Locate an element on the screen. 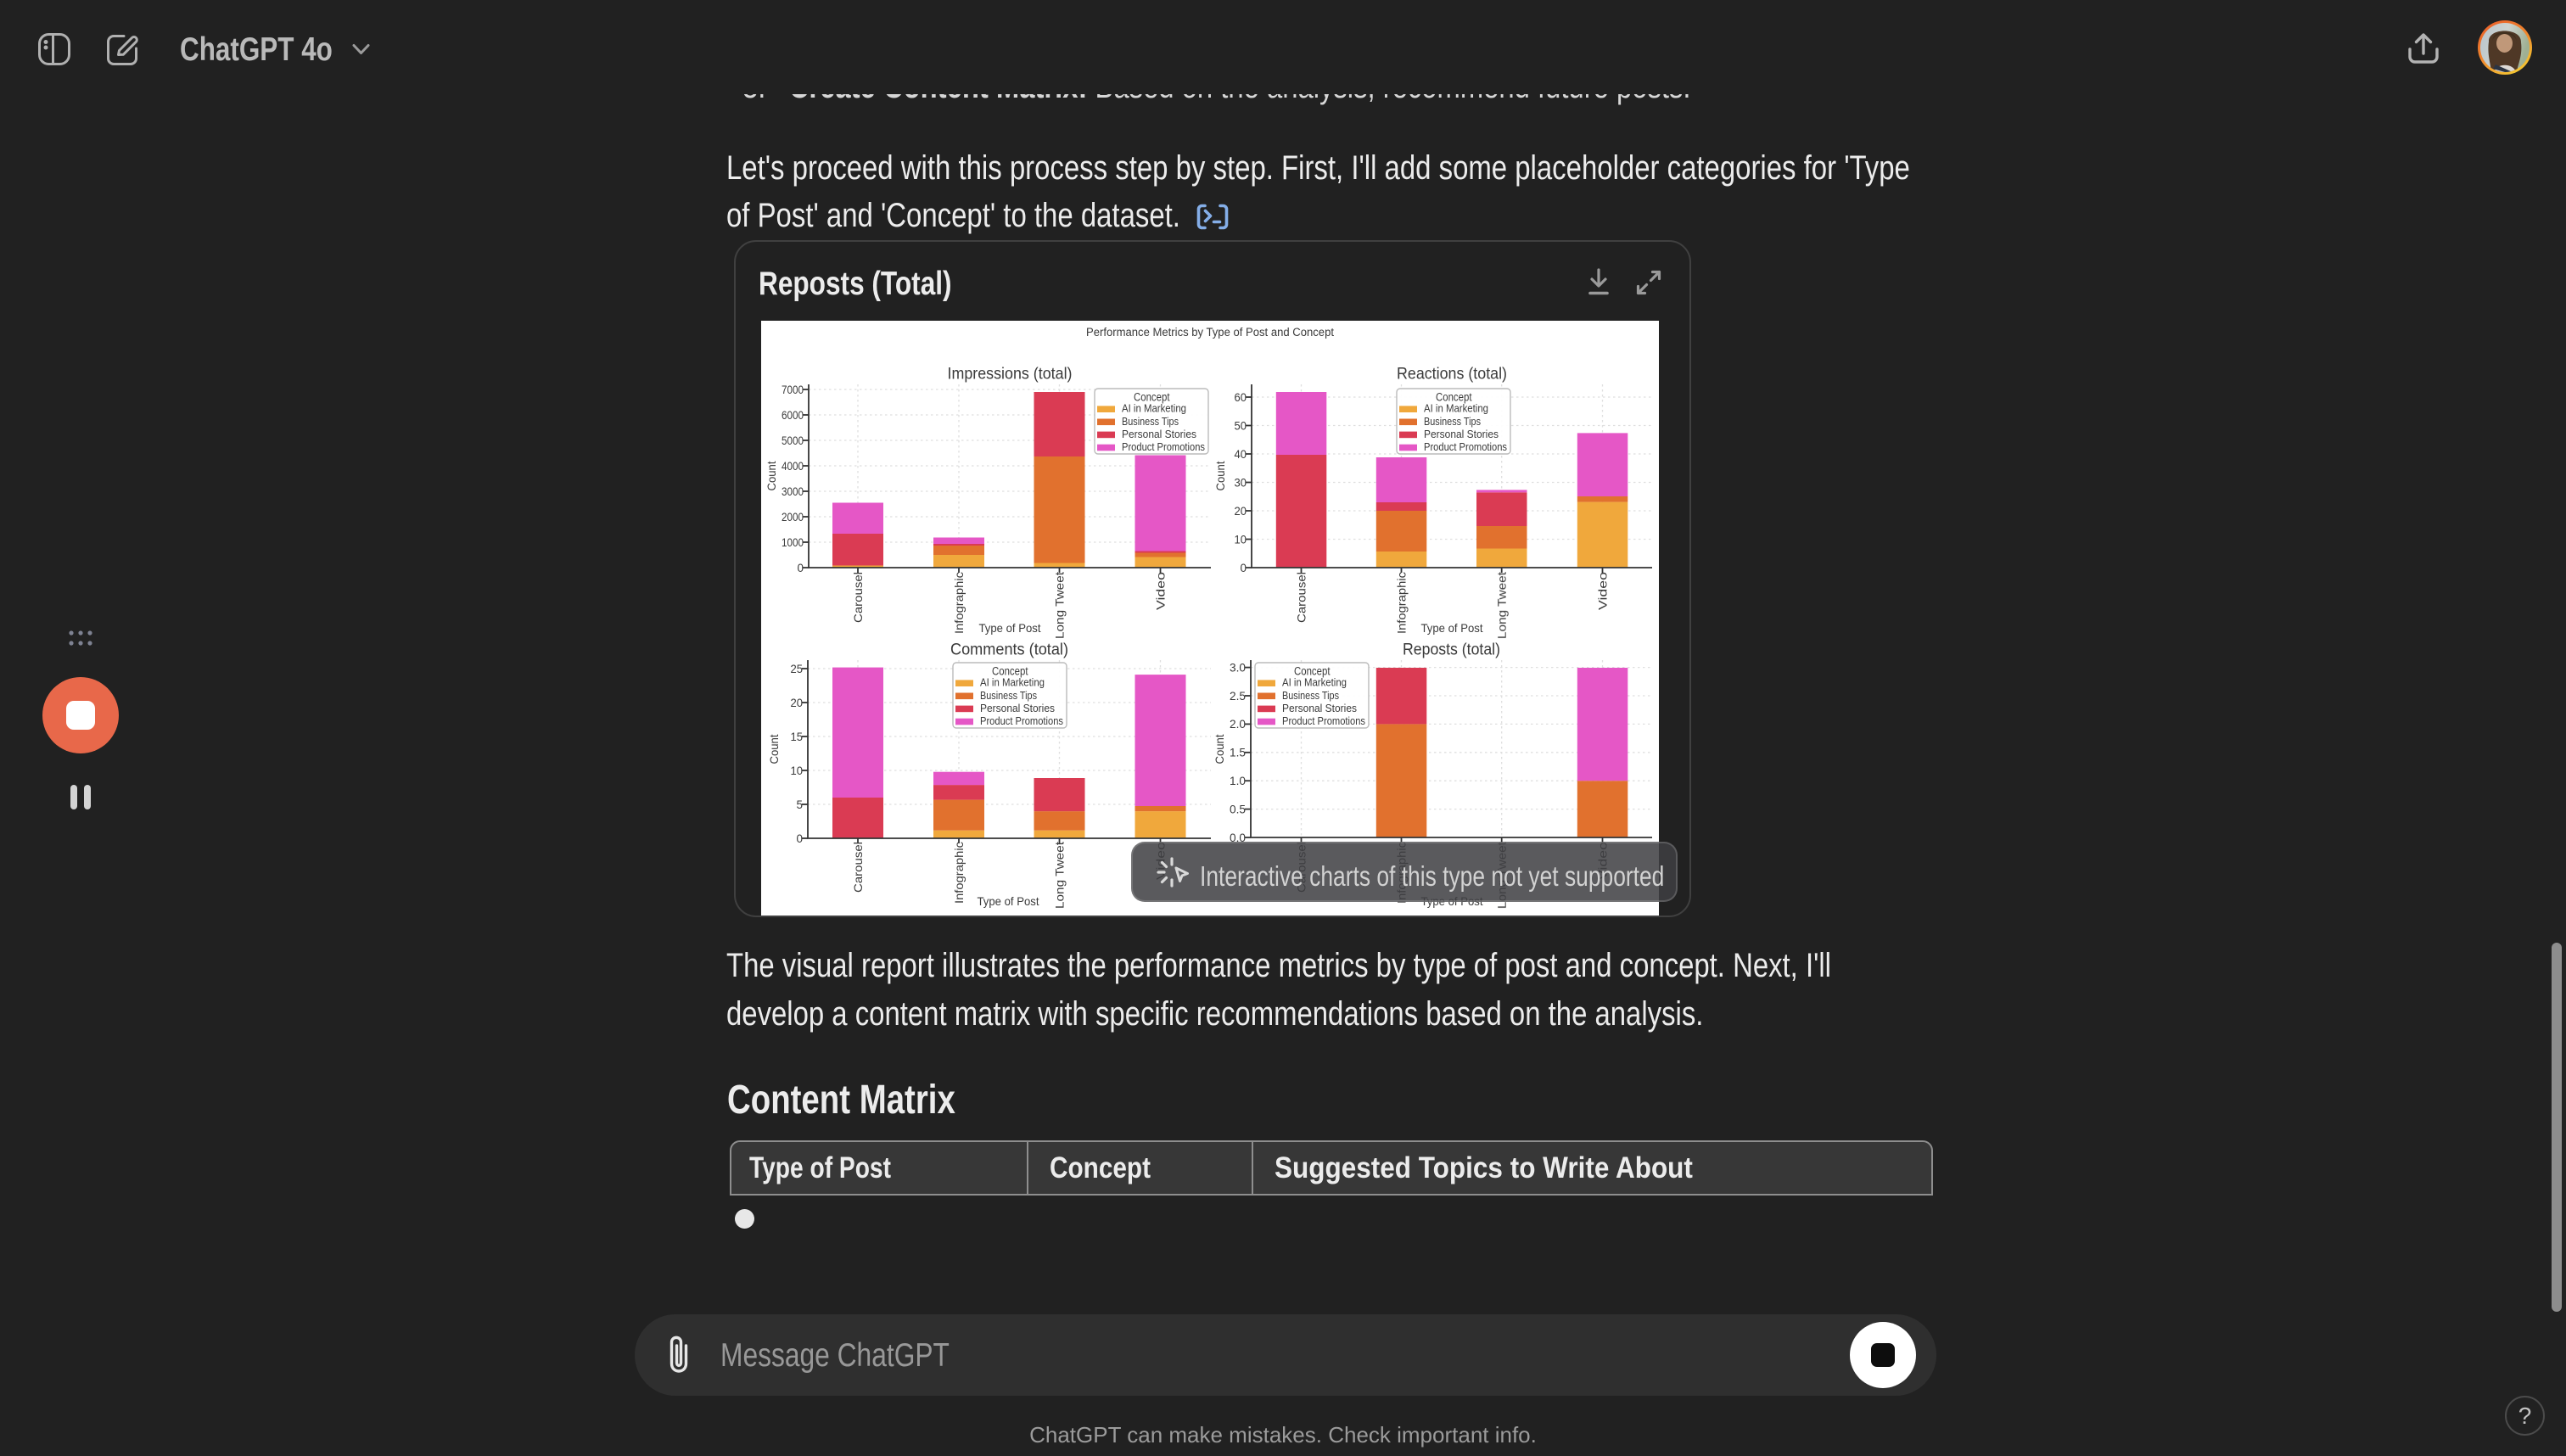 This screenshot has height=1456, width=2566. svg-text: Reactions (total) is located at coordinates (1452, 374).